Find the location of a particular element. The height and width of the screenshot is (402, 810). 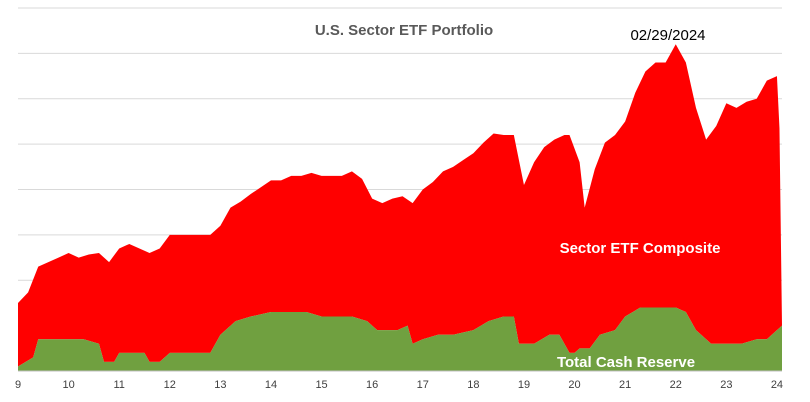

x-tick-label: 9 is located at coordinates (18, 385).